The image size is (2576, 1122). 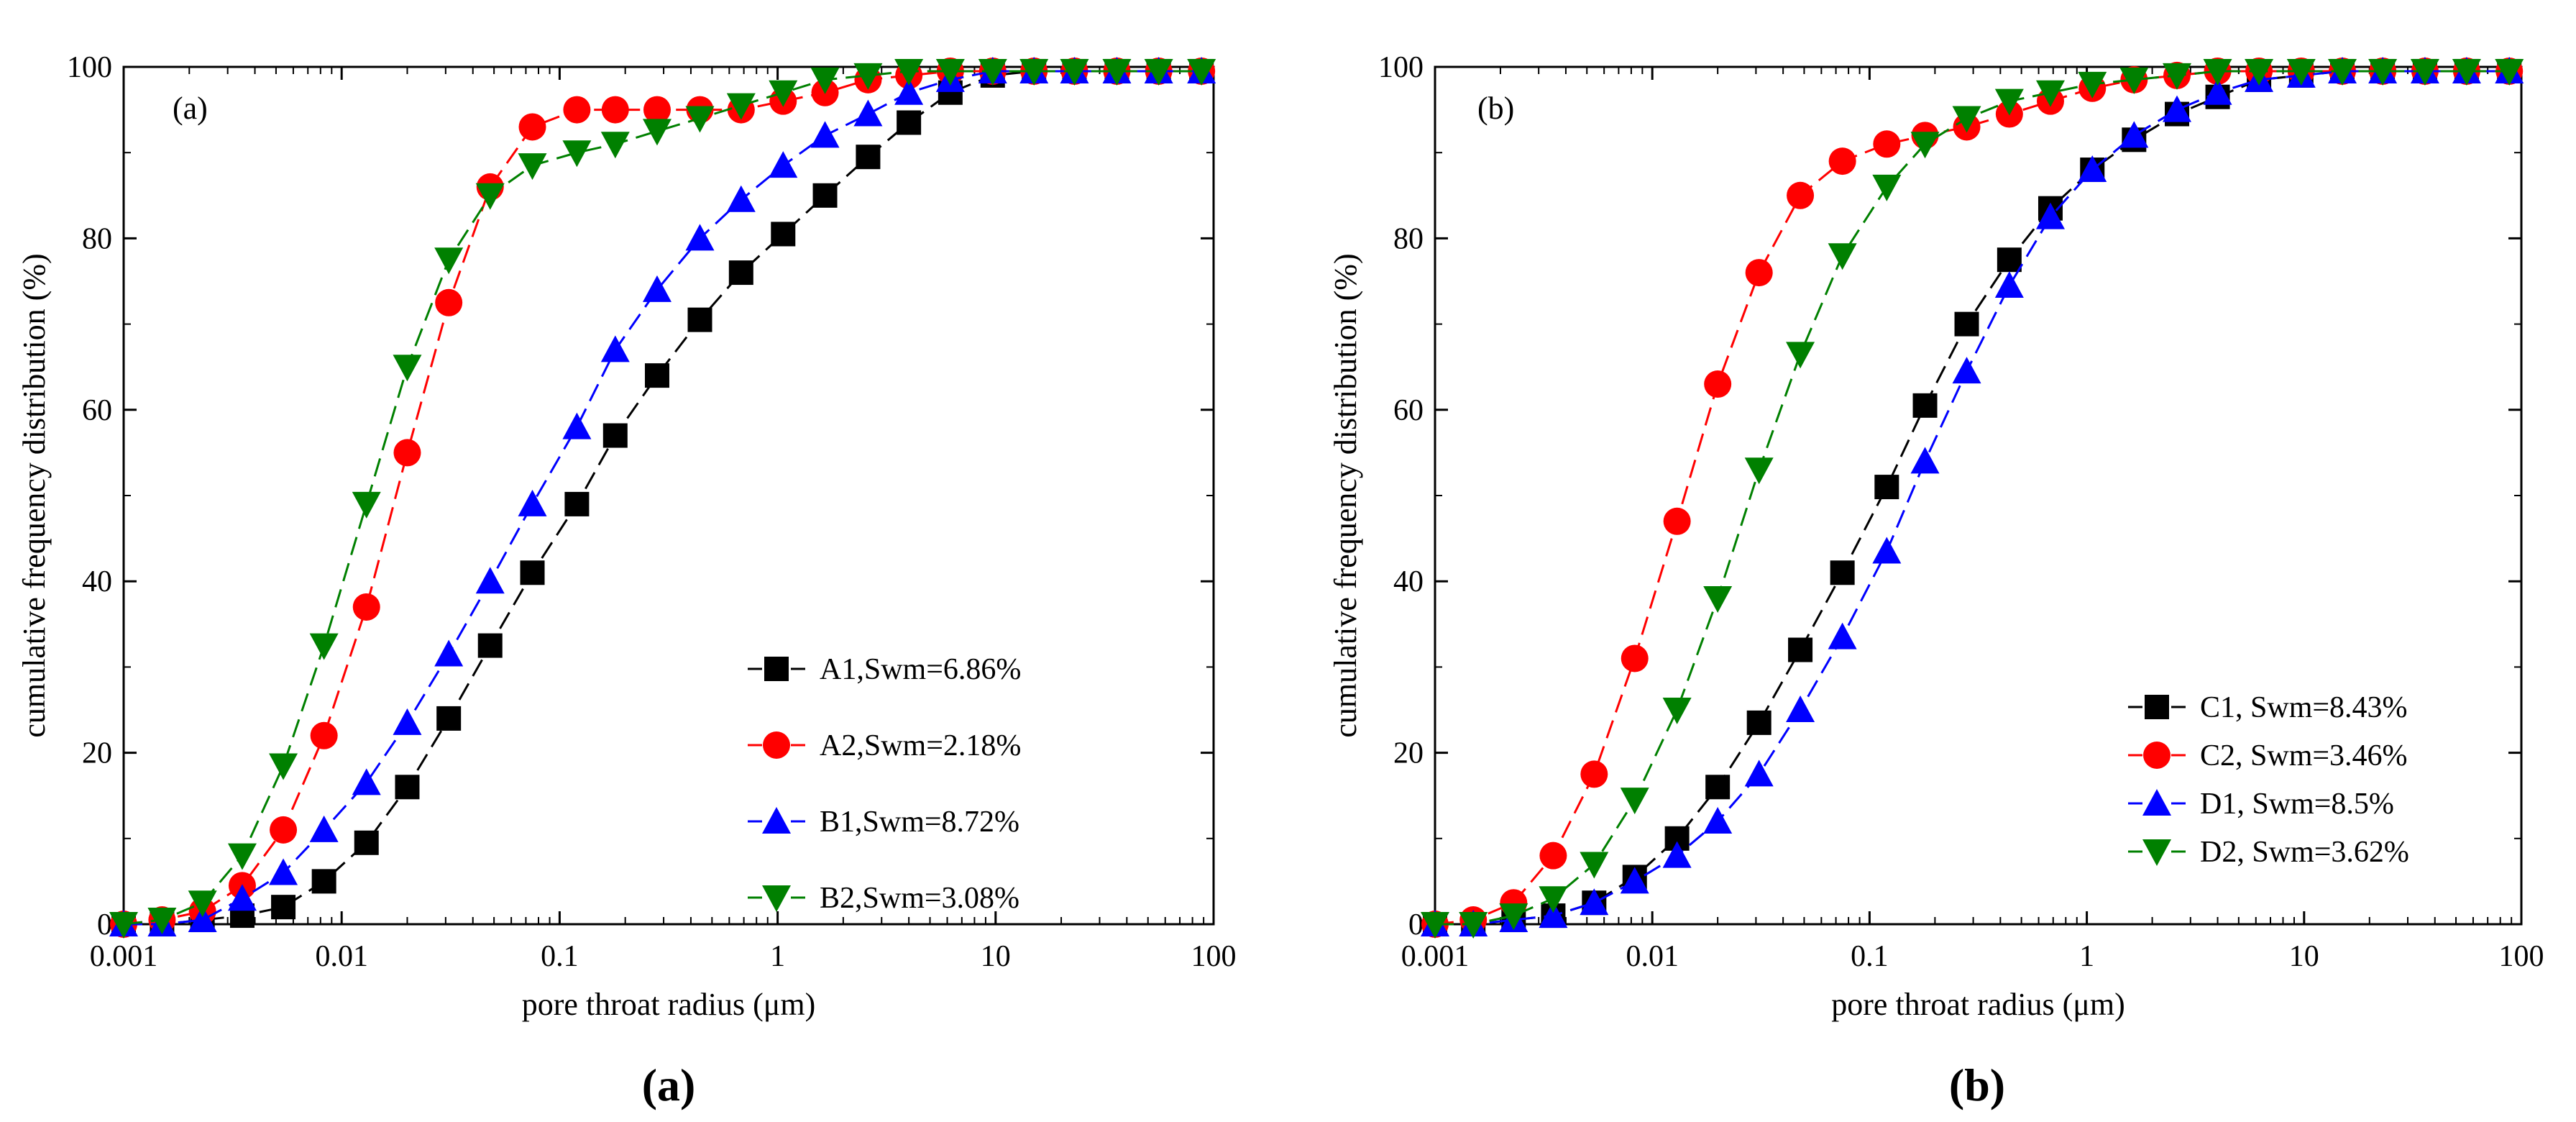 What do you see at coordinates (2521, 957) in the screenshot?
I see `panel-b-x-tick-label: 100` at bounding box center [2521, 957].